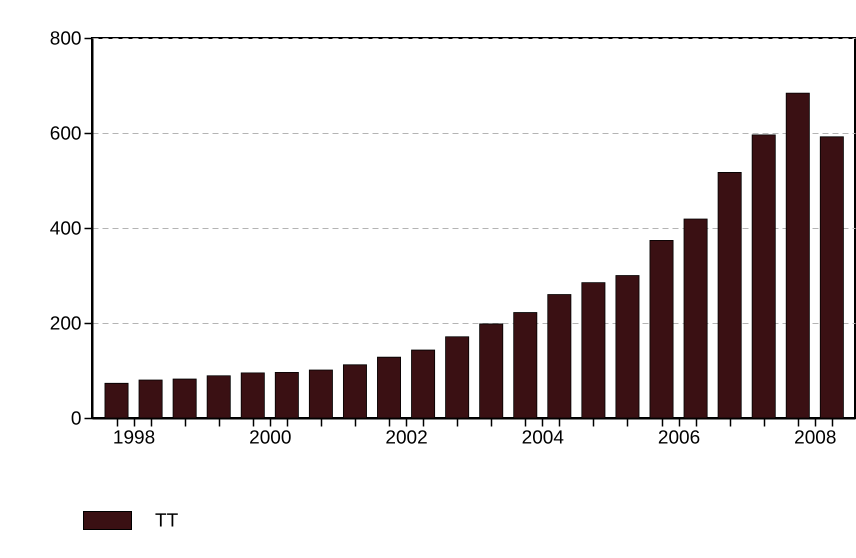  Describe the element at coordinates (66, 229) in the screenshot. I see `y-tick-label: 400` at that location.